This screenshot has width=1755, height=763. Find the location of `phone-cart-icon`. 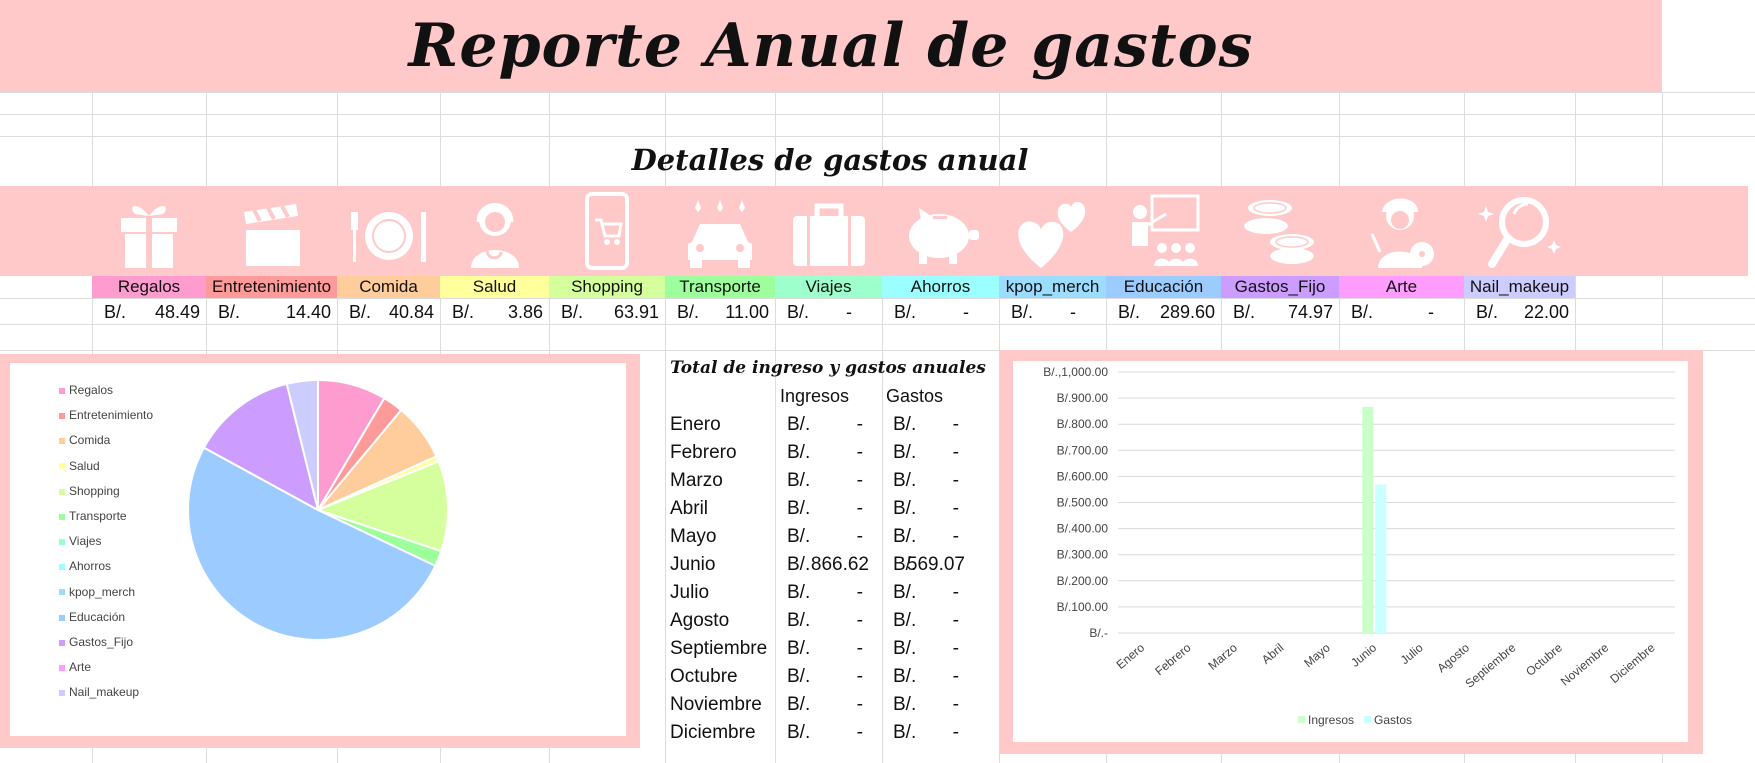

phone-cart-icon is located at coordinates (607, 230).